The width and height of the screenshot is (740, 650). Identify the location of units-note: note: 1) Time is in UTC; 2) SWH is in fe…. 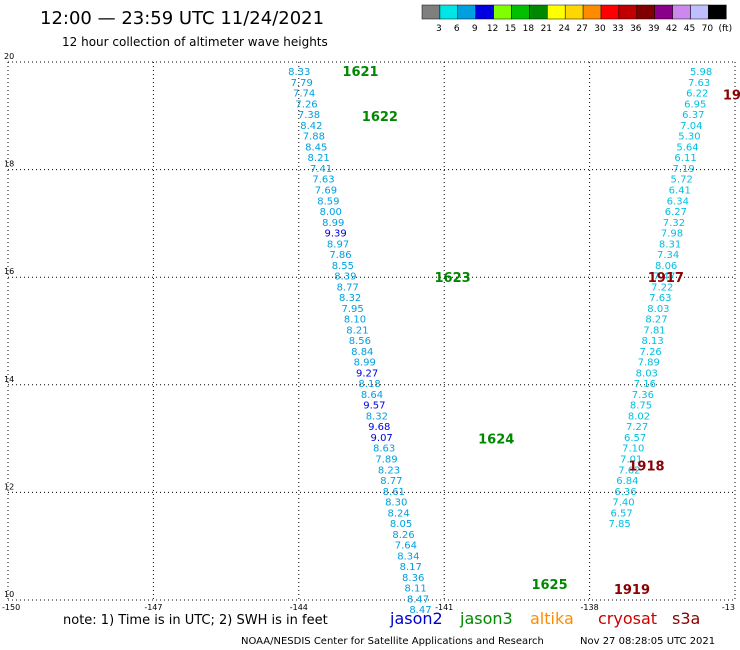
(195, 620).